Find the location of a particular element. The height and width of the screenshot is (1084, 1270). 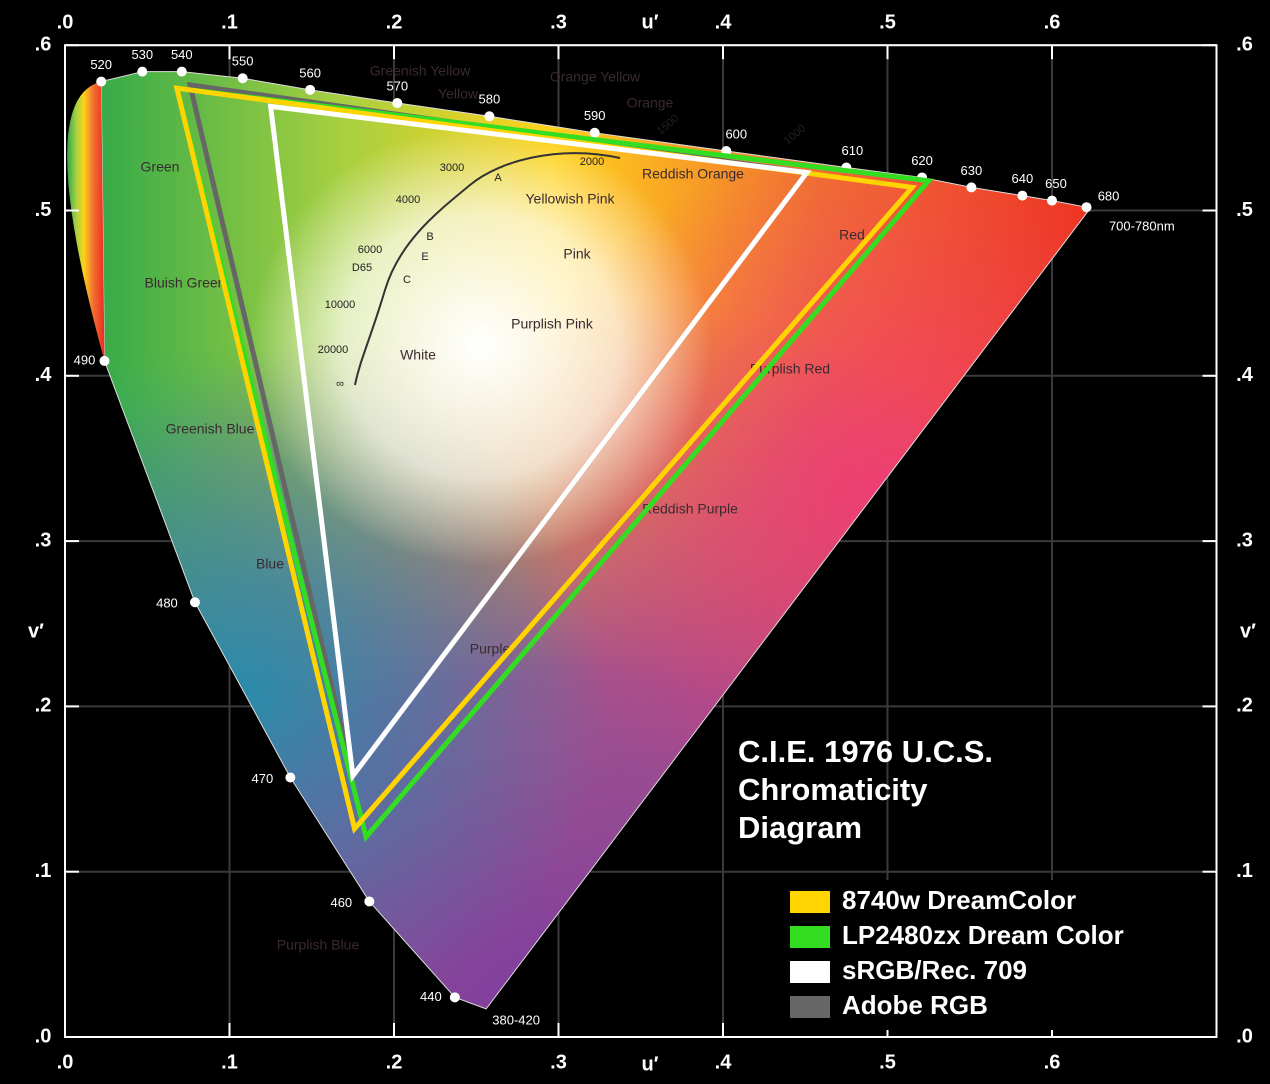

legend-label: Adobe RGB is located at coordinates (915, 1005).